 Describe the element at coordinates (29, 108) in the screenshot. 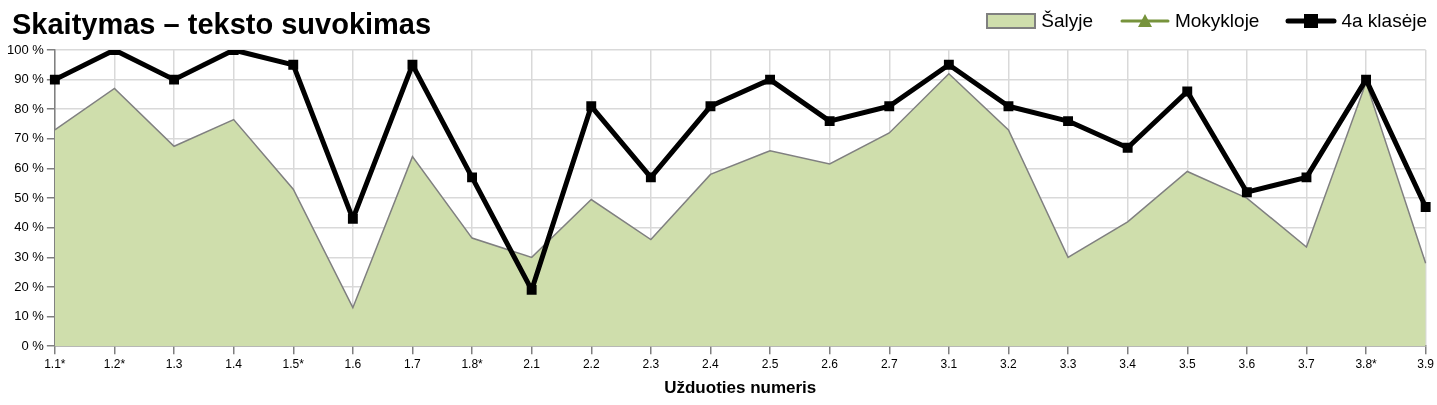

I see `y-tick-label: 80 %` at that location.